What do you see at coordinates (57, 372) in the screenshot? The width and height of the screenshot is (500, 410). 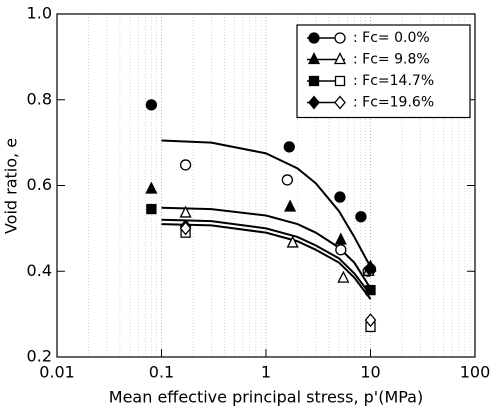 I see `x-tick-label: 0.01` at bounding box center [57, 372].